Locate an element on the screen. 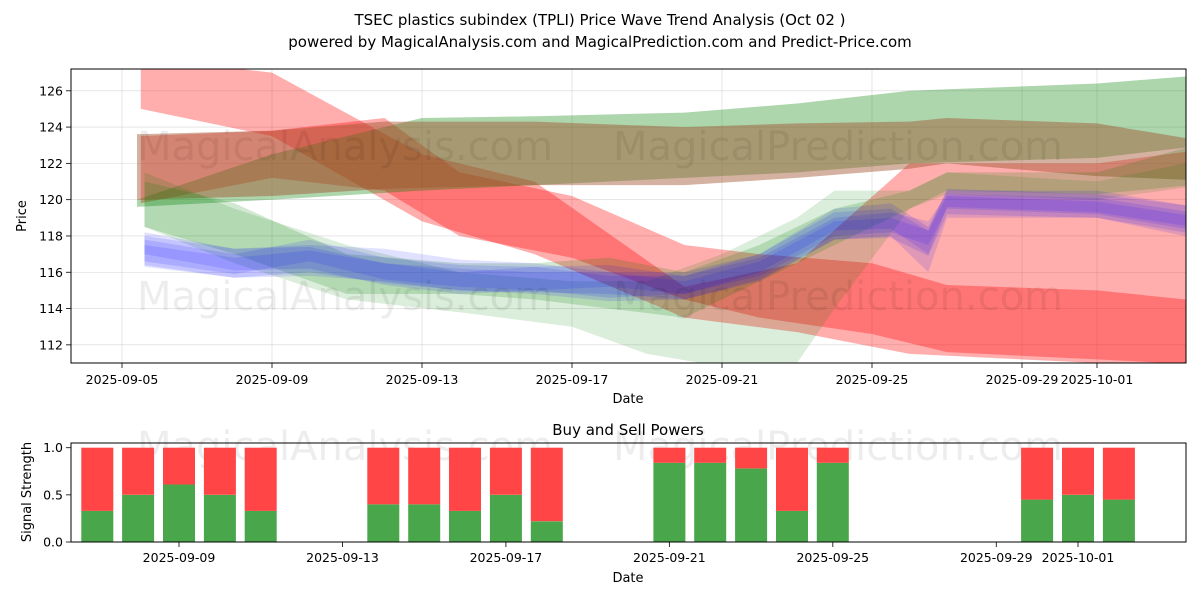  signal-panel-title: Buy and Sell Powers is located at coordinates (628, 430).